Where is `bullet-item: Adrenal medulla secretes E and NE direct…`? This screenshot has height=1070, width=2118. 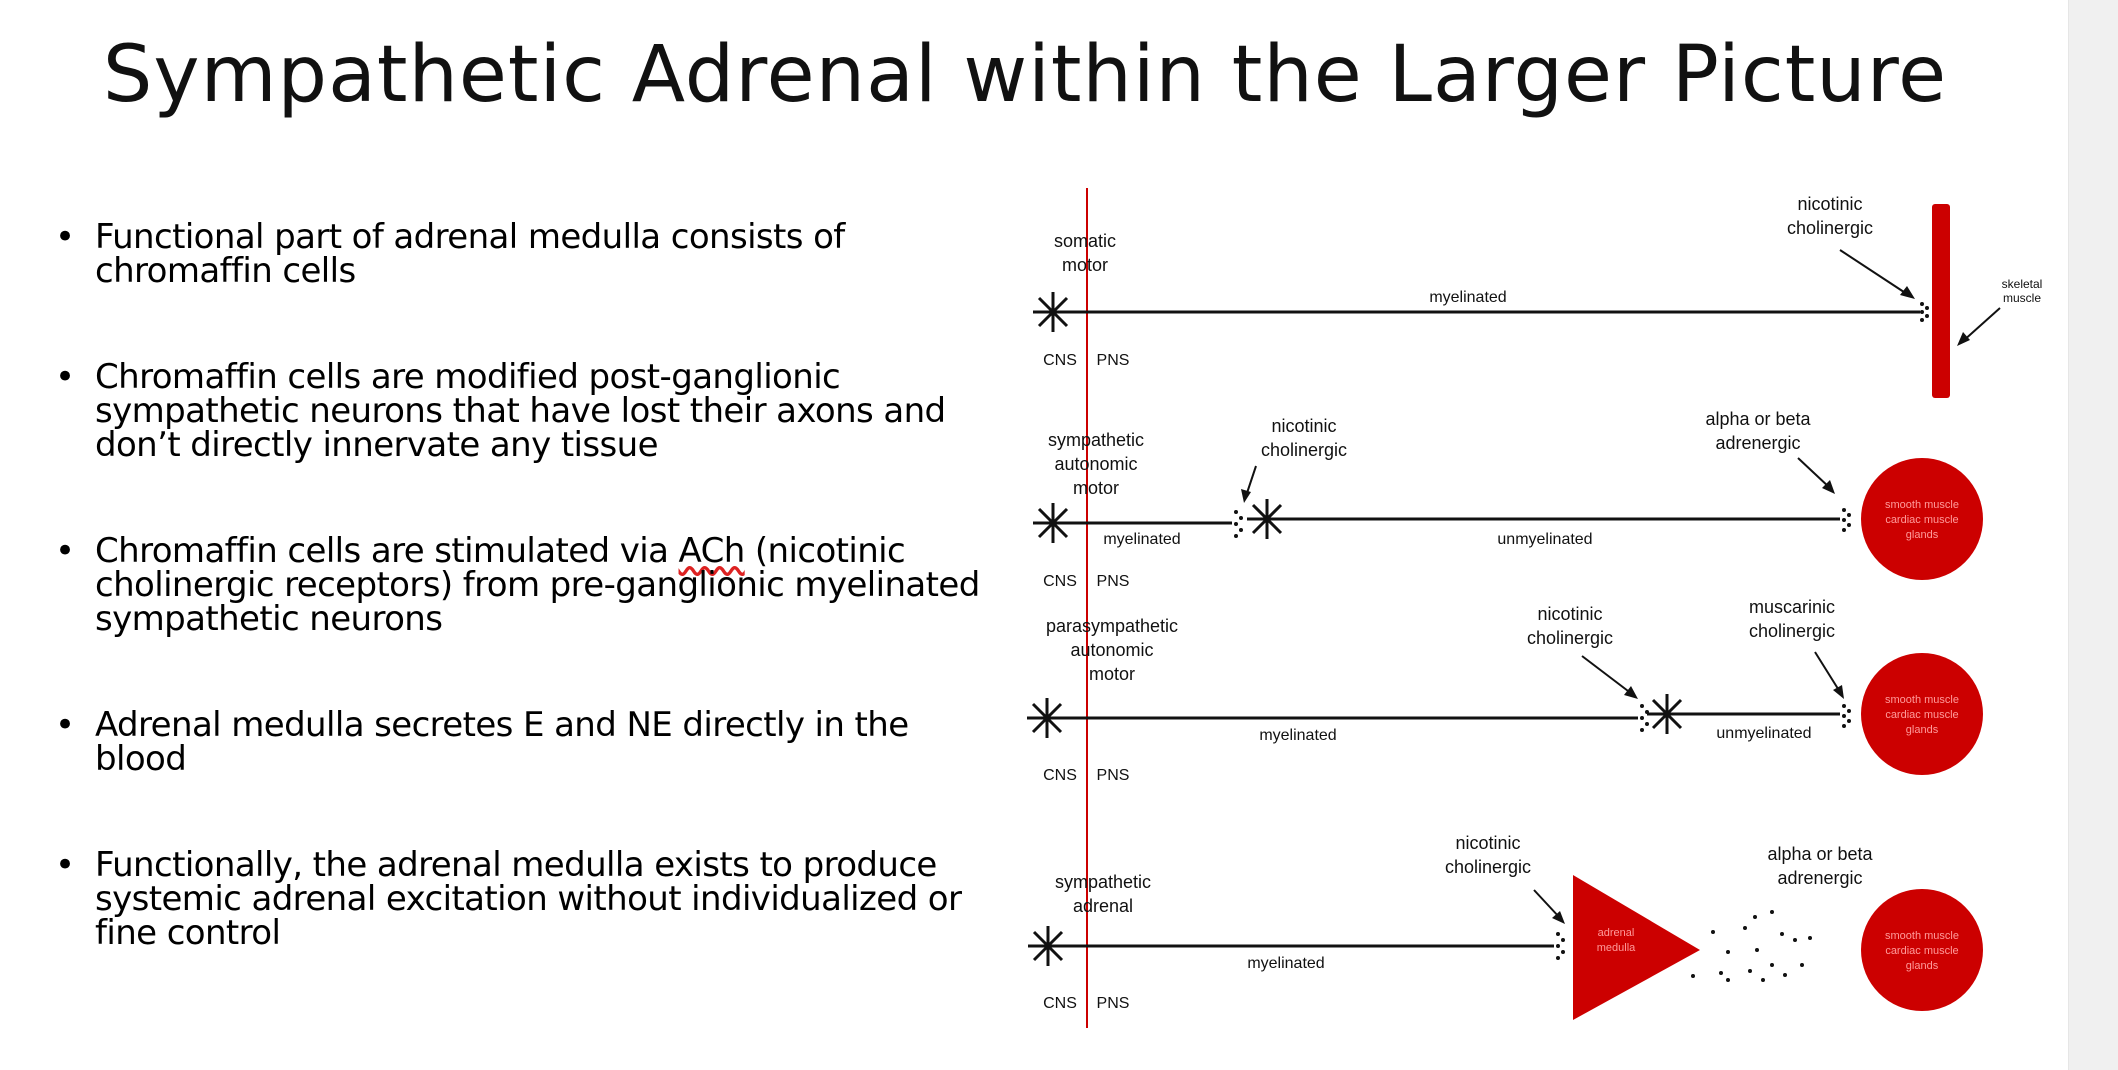
bullet-item: Adrenal medulla secretes E and NE direct… is located at coordinates (525, 742).